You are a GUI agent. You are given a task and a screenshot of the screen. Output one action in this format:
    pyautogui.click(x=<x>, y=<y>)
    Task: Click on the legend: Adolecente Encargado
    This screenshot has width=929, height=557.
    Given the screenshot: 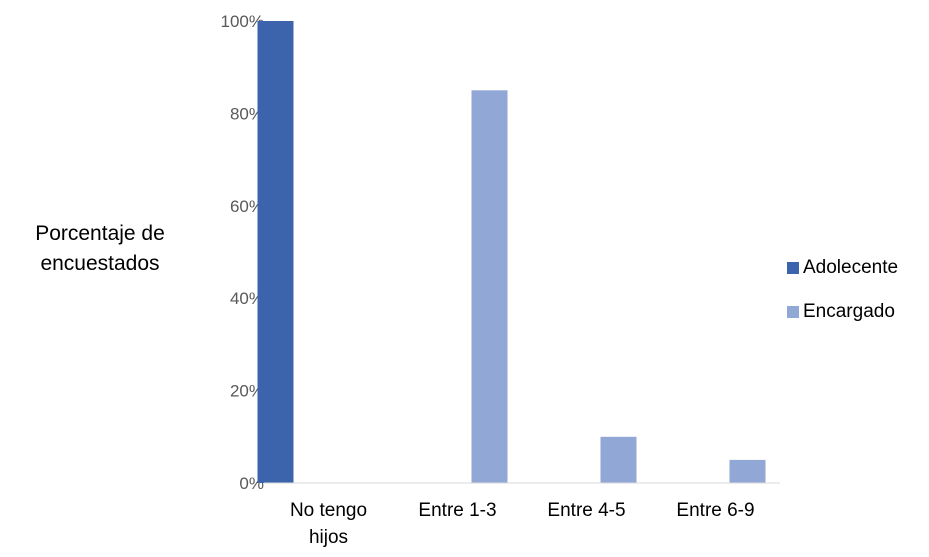 What is the action you would take?
    pyautogui.click(x=842, y=290)
    